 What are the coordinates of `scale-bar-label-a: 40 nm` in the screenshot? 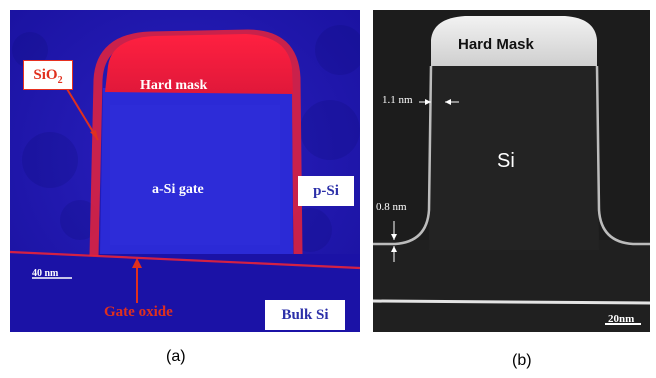 It's located at (45, 273).